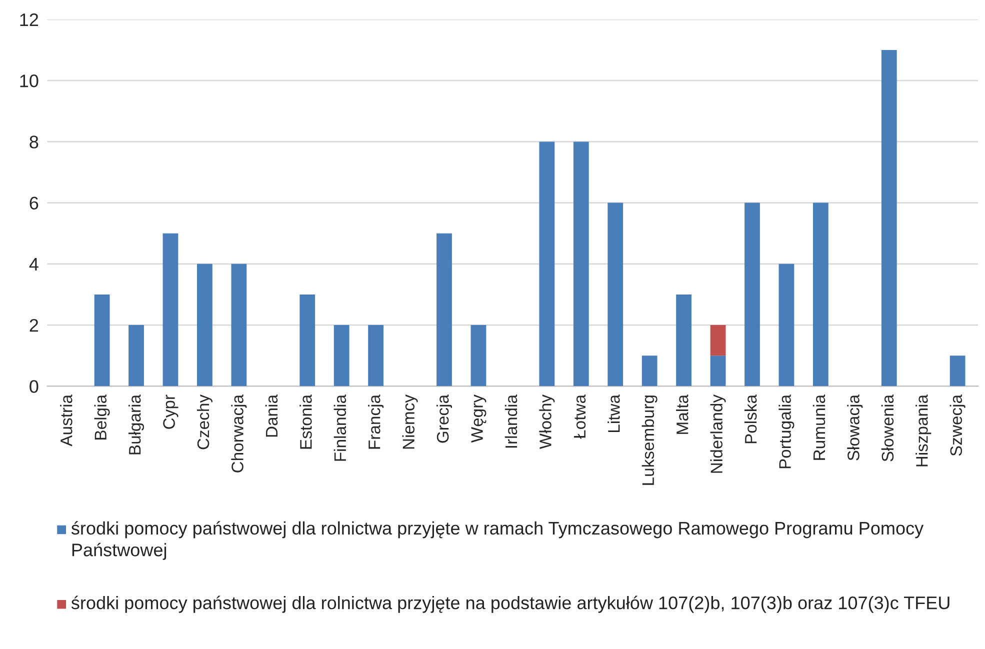 The width and height of the screenshot is (985, 649). I want to click on y-tick-label: 4, so click(33, 264).